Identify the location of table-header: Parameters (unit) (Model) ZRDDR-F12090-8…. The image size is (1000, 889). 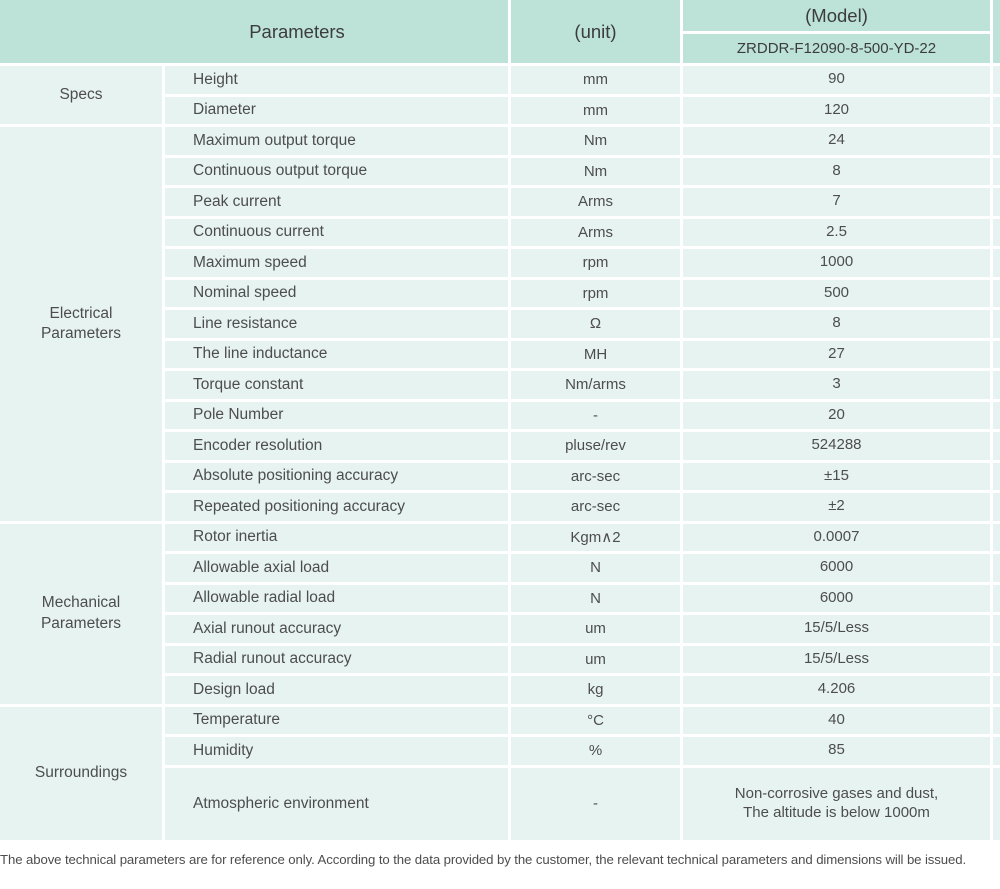
(500, 33).